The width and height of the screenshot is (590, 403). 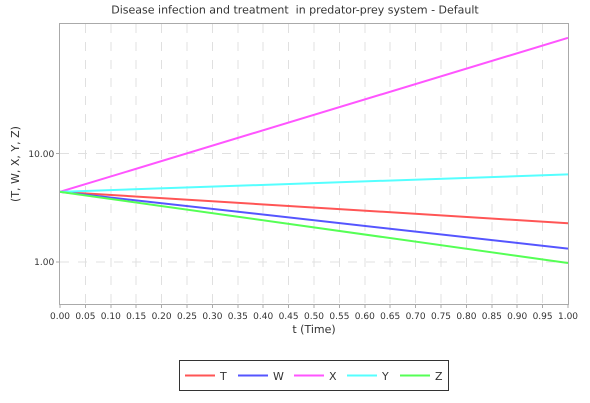 What do you see at coordinates (466, 317) in the screenshot?
I see `x-tick-label: 0.80` at bounding box center [466, 317].